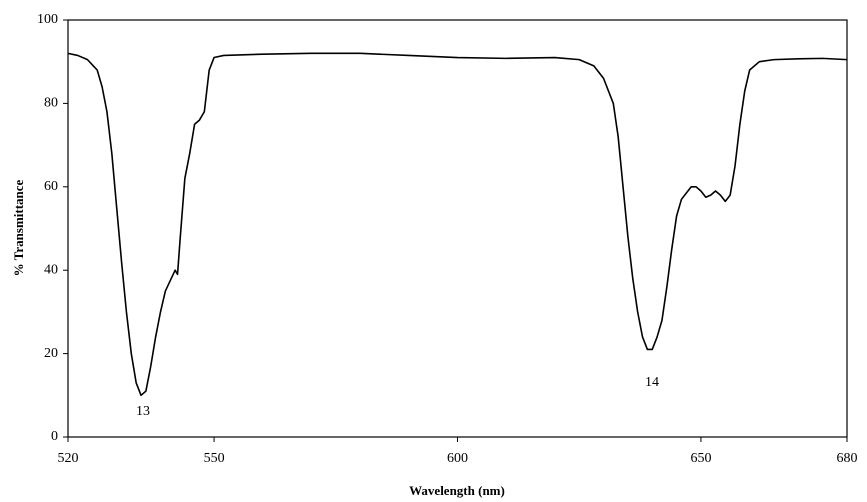  What do you see at coordinates (847, 458) in the screenshot?
I see `x-tick-label: 680` at bounding box center [847, 458].